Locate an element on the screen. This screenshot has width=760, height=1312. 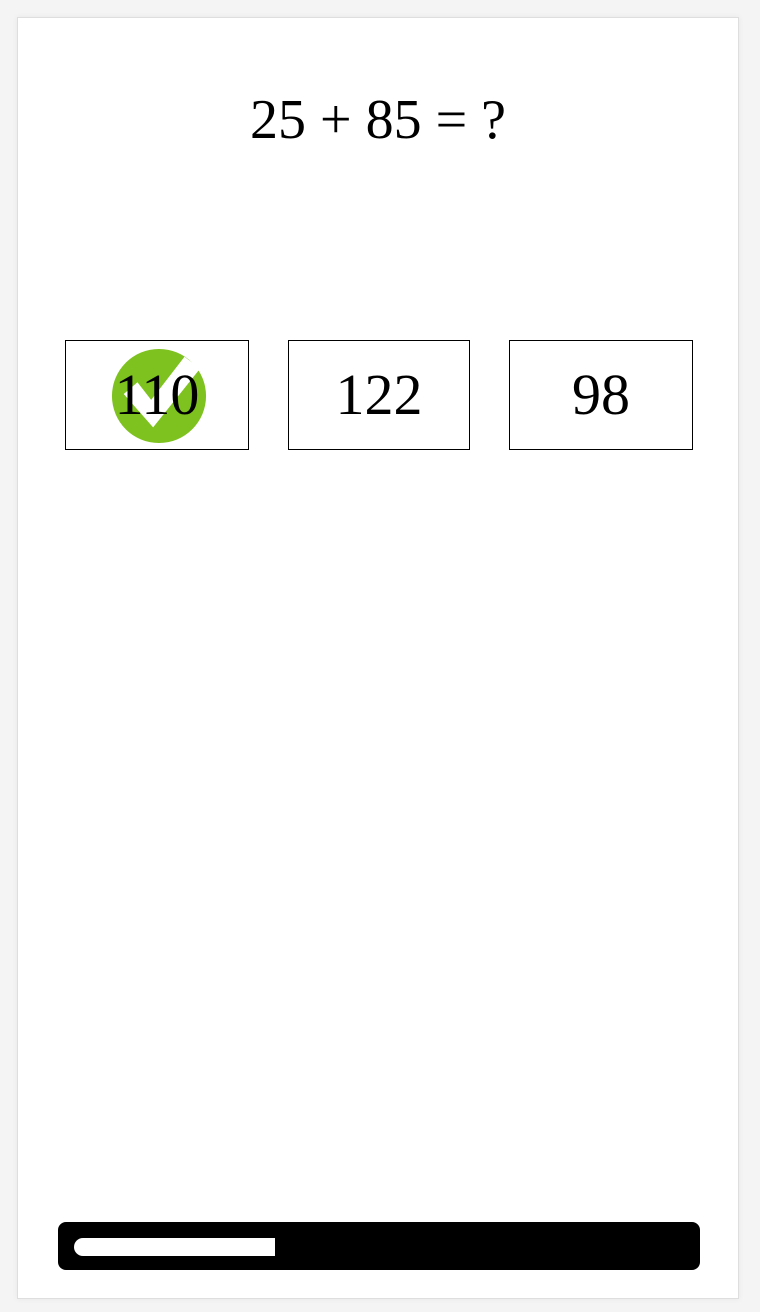
answer-label: 98 is located at coordinates (601, 394).